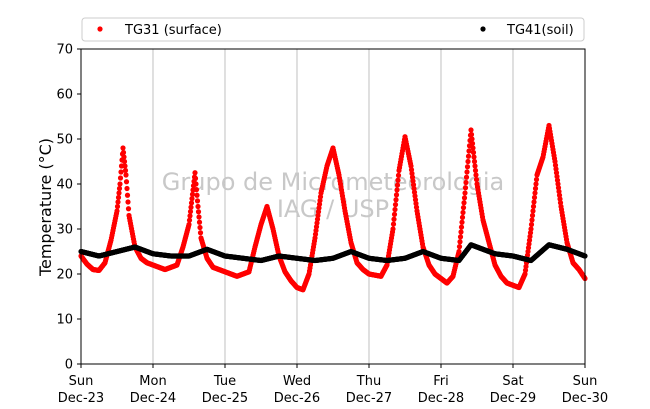 The height and width of the screenshot is (409, 650). What do you see at coordinates (64, 185) in the screenshot?
I see `y-tick-label: 40` at bounding box center [64, 185].